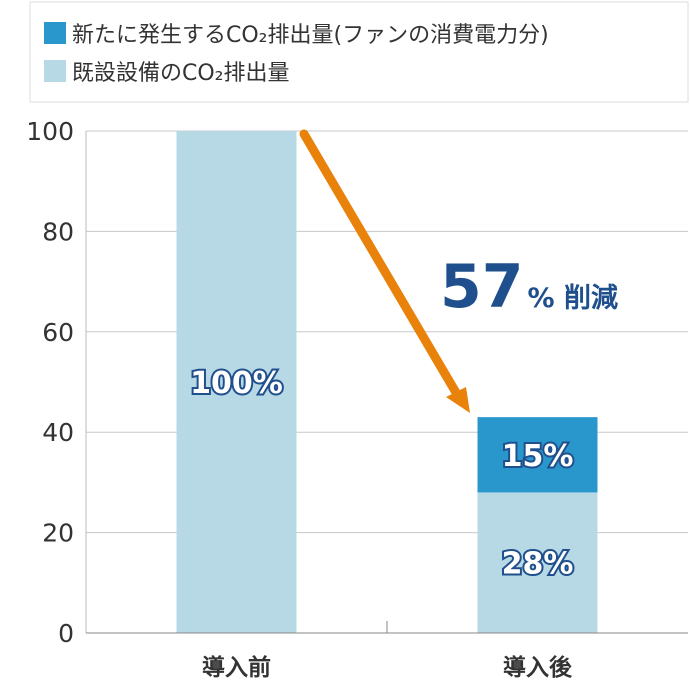  Describe the element at coordinates (236, 667) in the screenshot. I see `x-tick-label: 導入前` at that location.